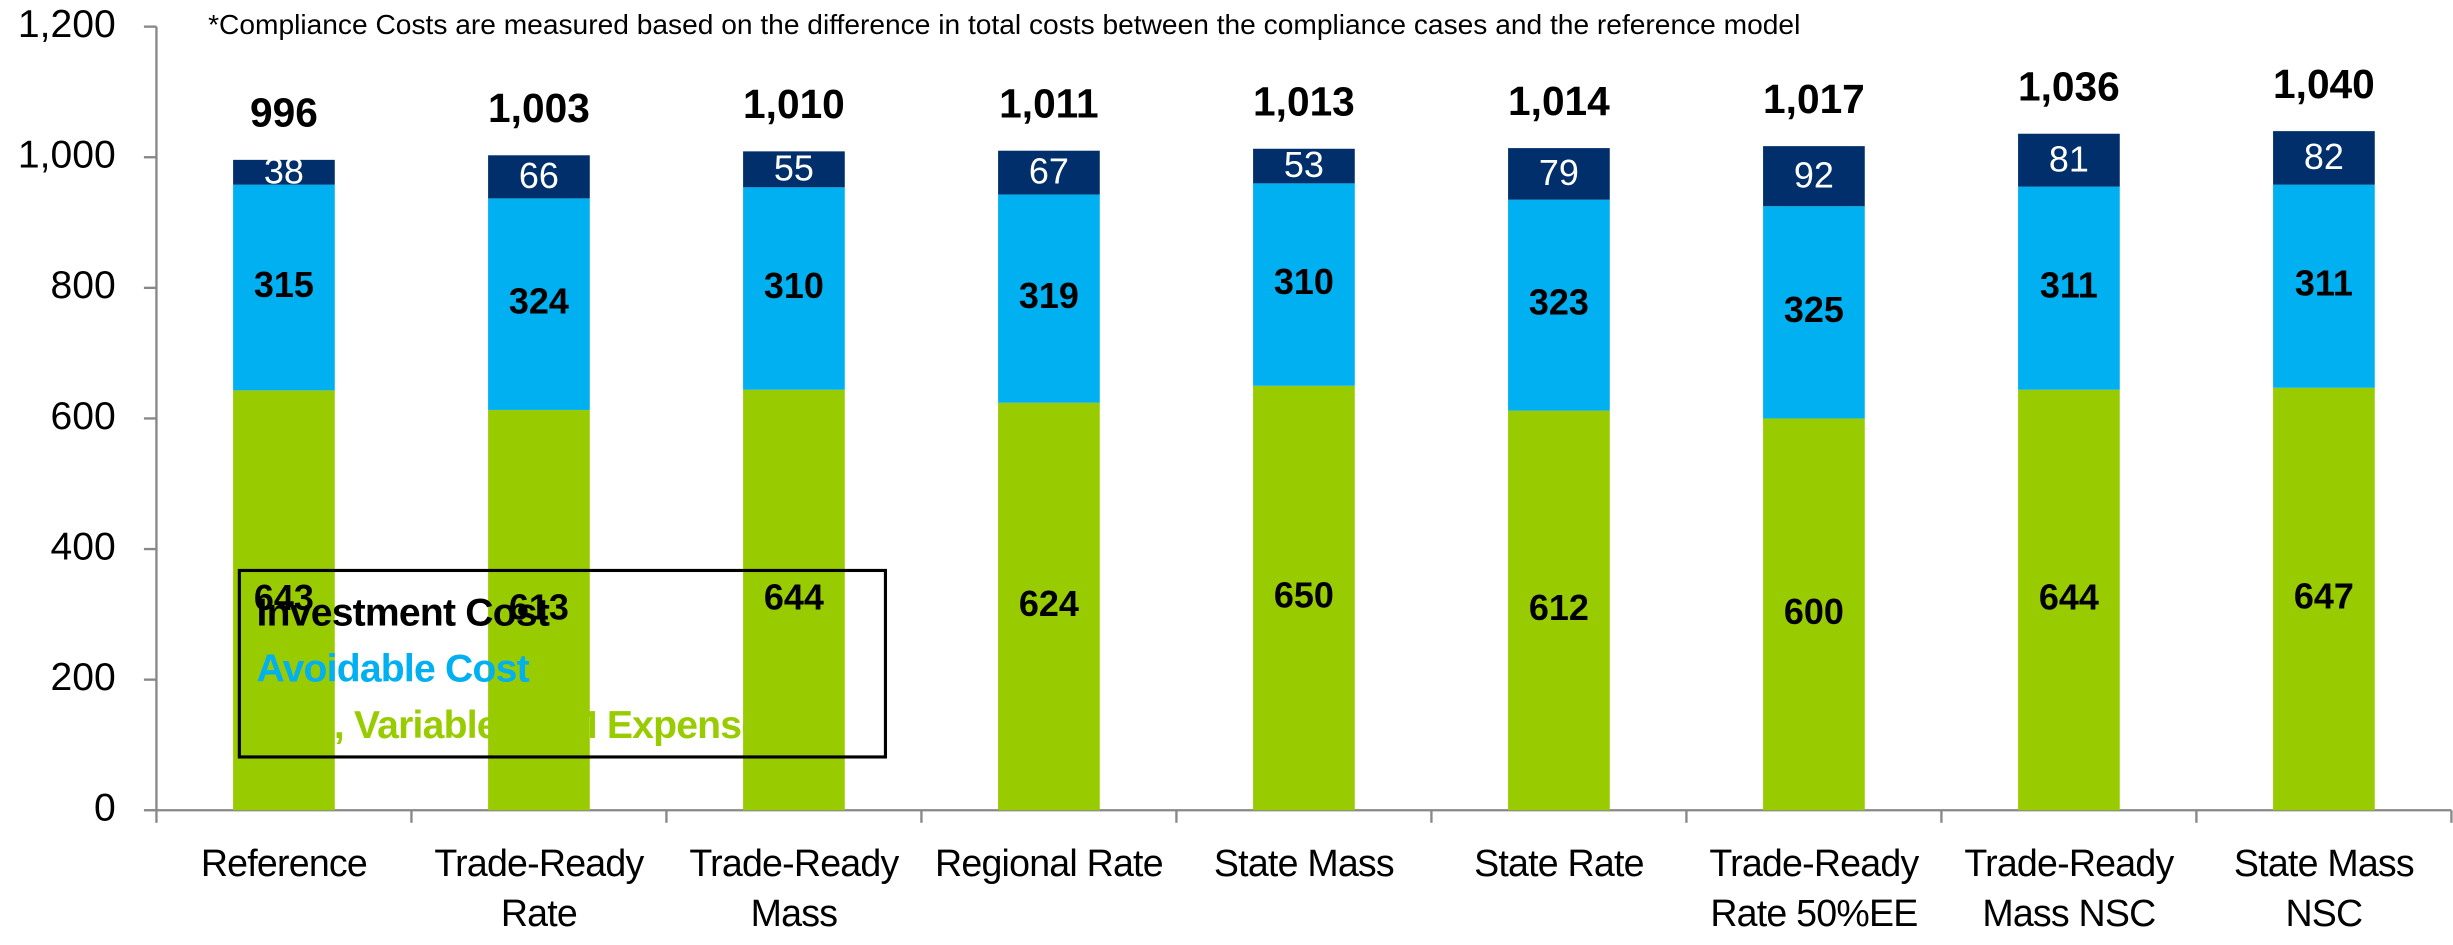 This screenshot has width=2453, height=945. Describe the element at coordinates (67, 155) in the screenshot. I see `y-tick-label: 1,000` at that location.